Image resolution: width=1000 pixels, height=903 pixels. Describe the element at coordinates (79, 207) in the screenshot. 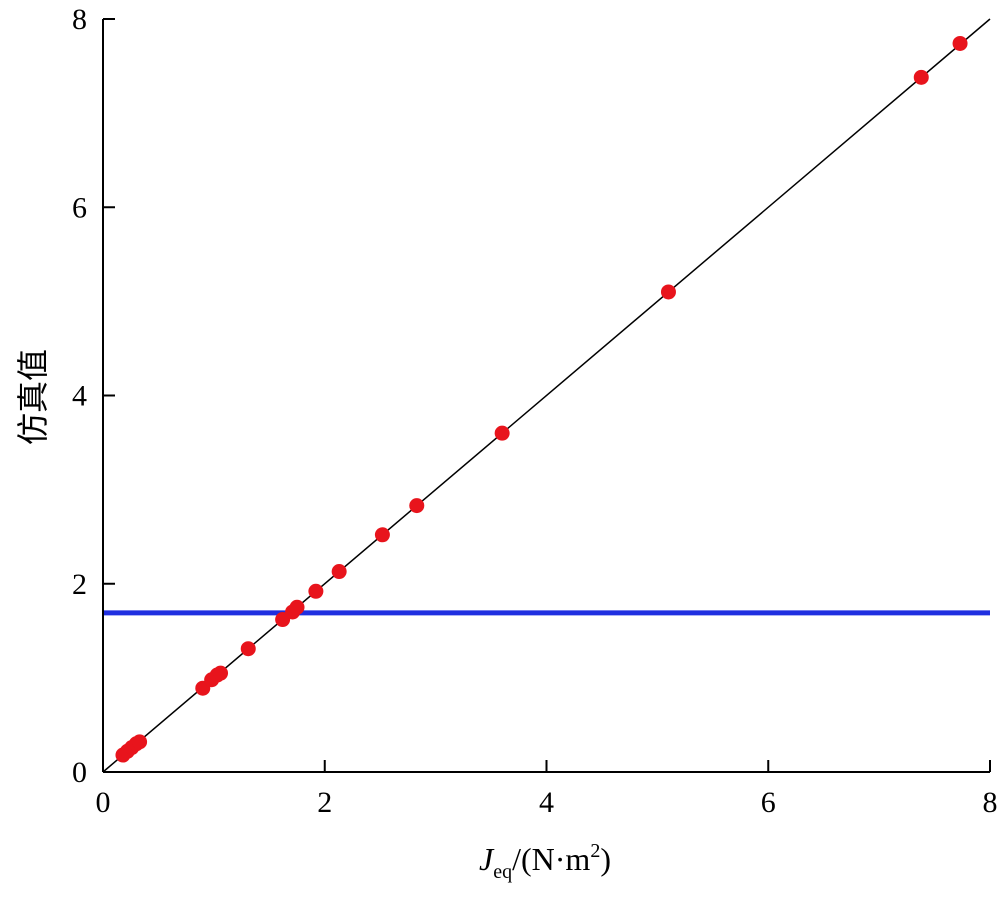

I see `y-tick-label: 6` at that location.